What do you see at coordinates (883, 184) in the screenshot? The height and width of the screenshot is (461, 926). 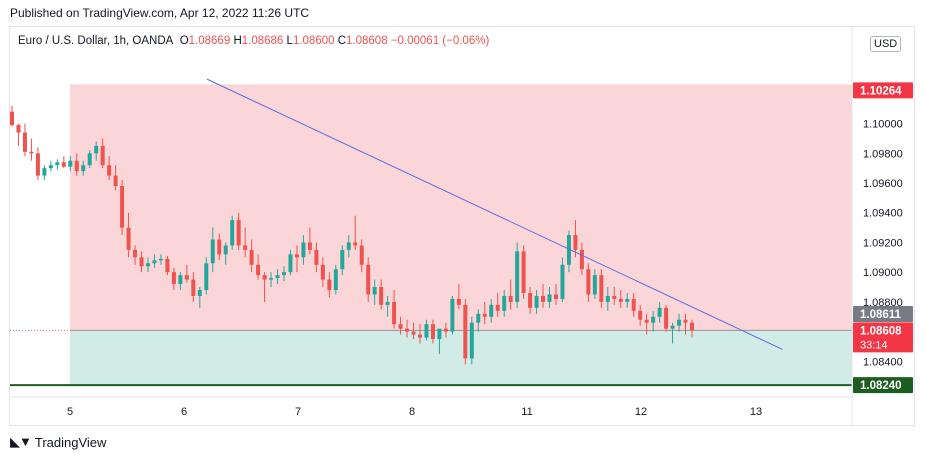 I see `y-tick-label: 1.09600` at bounding box center [883, 184].